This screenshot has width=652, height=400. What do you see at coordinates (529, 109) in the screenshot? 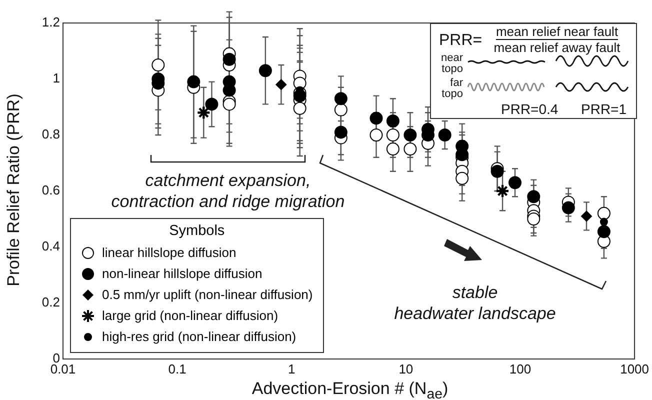
I see `annotation: PRR=0.4` at bounding box center [529, 109].